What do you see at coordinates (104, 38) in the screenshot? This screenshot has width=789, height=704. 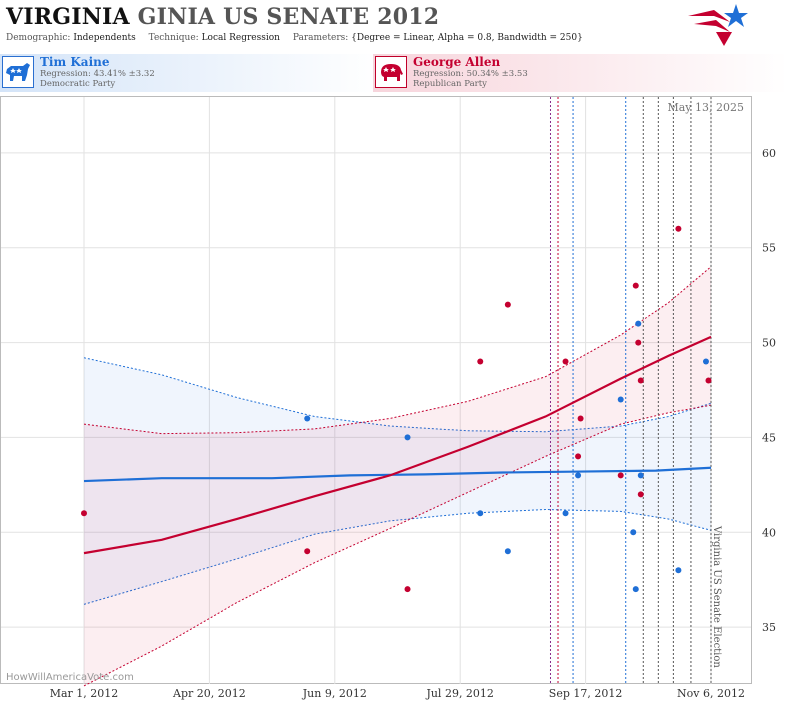 I see `demographic-value: Independents` at bounding box center [104, 38].